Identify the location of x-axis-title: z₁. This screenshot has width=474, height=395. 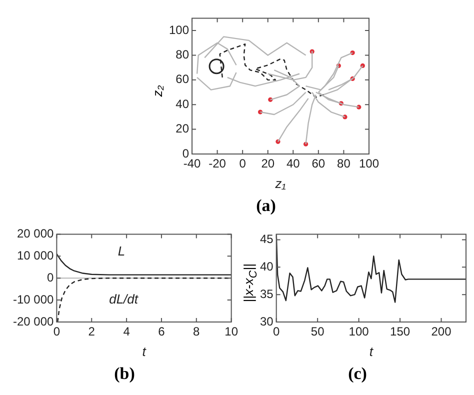
(280, 183).